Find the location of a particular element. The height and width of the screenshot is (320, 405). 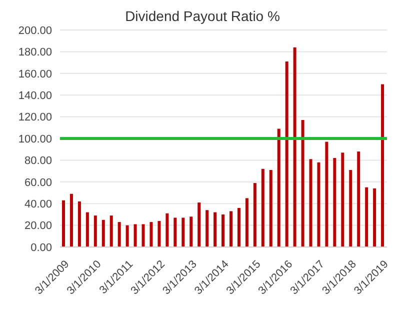

y-tick-label: 80.00 is located at coordinates (38, 161).